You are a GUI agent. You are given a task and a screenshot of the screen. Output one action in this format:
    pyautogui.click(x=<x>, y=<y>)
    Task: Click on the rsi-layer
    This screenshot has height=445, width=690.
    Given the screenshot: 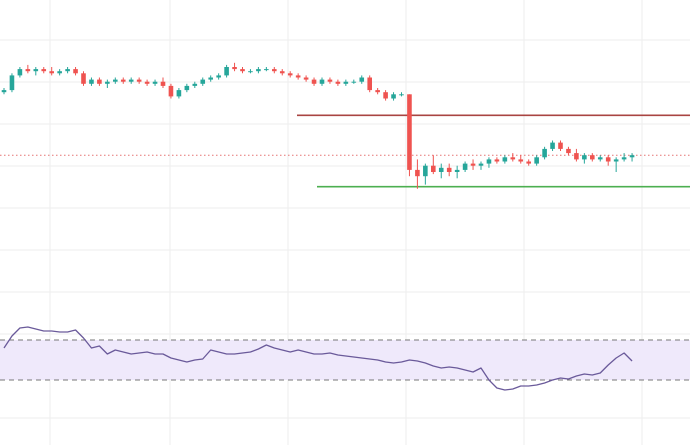 What is the action you would take?
    pyautogui.click(x=318, y=358)
    